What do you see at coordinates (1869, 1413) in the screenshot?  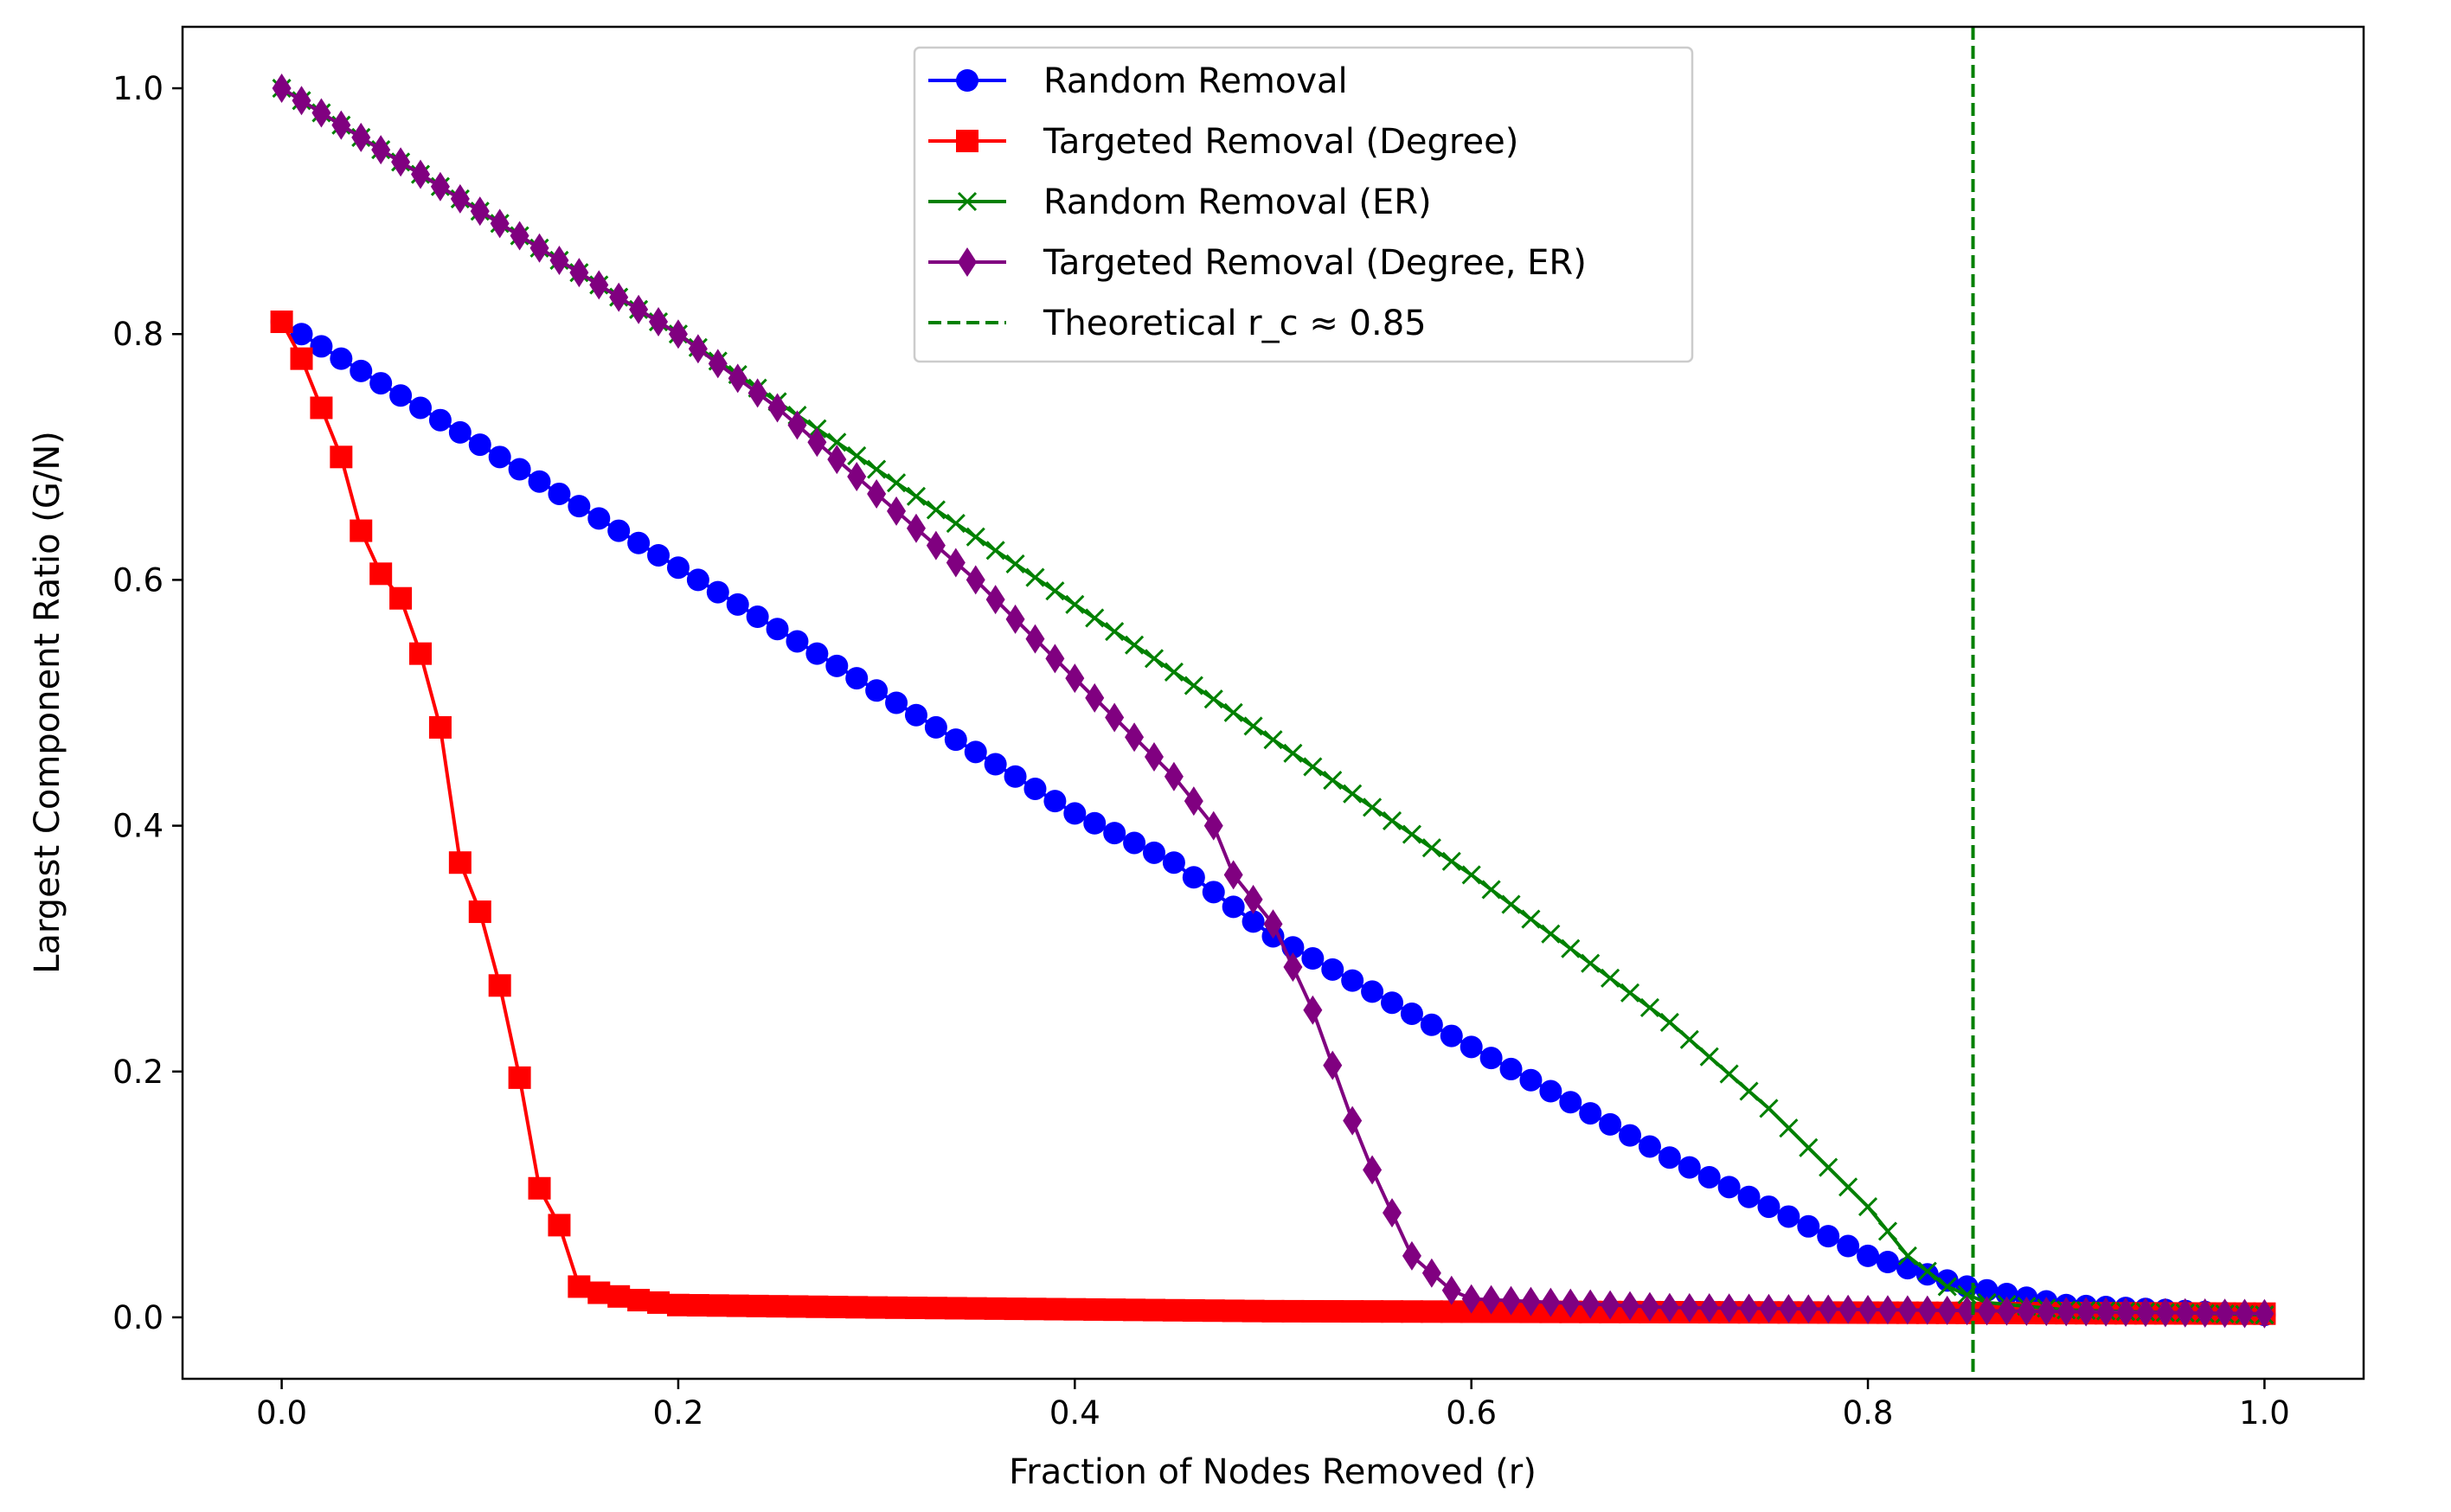 I see `x-tick-label: 0.8` at bounding box center [1869, 1413].